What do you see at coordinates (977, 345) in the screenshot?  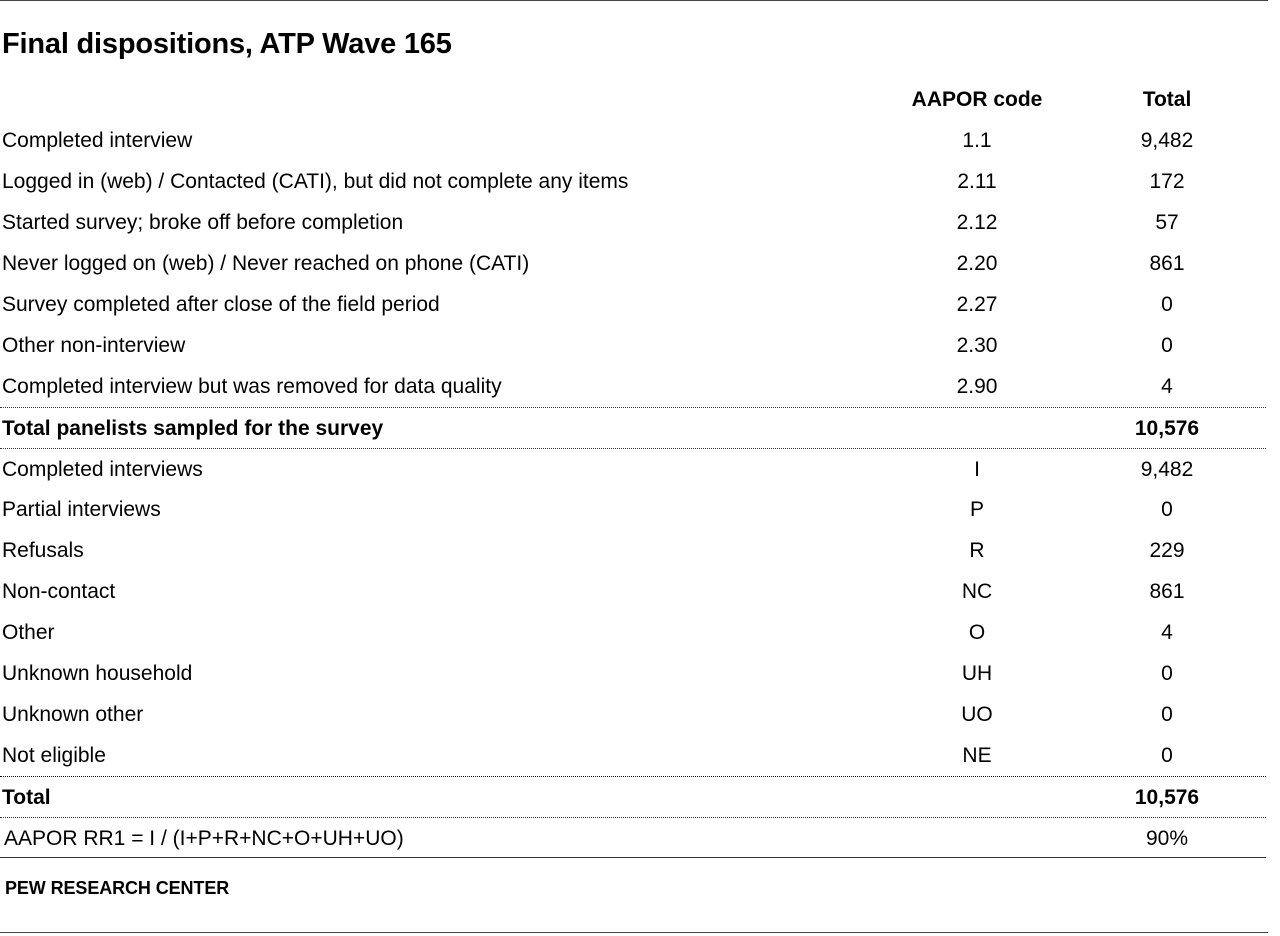 I see `row-code: 2.30` at bounding box center [977, 345].